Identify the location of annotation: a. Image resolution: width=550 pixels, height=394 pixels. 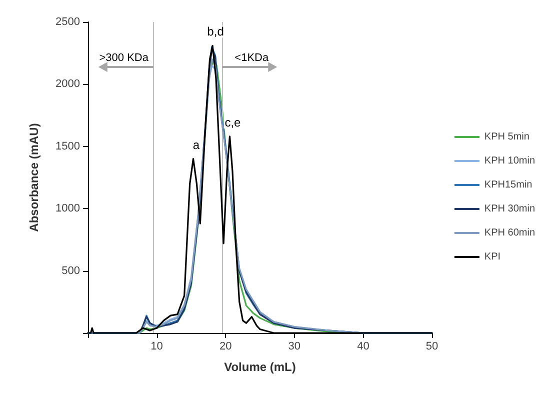
(196, 145).